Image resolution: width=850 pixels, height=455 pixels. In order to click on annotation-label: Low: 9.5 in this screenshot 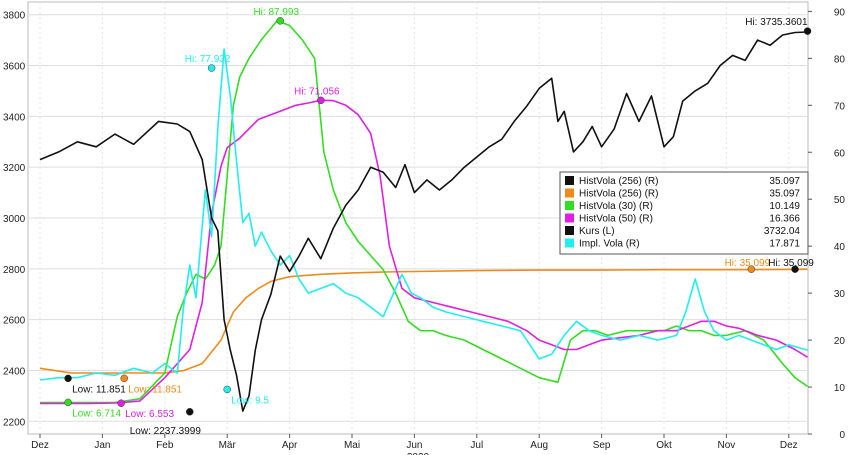, I will do `click(250, 400)`.